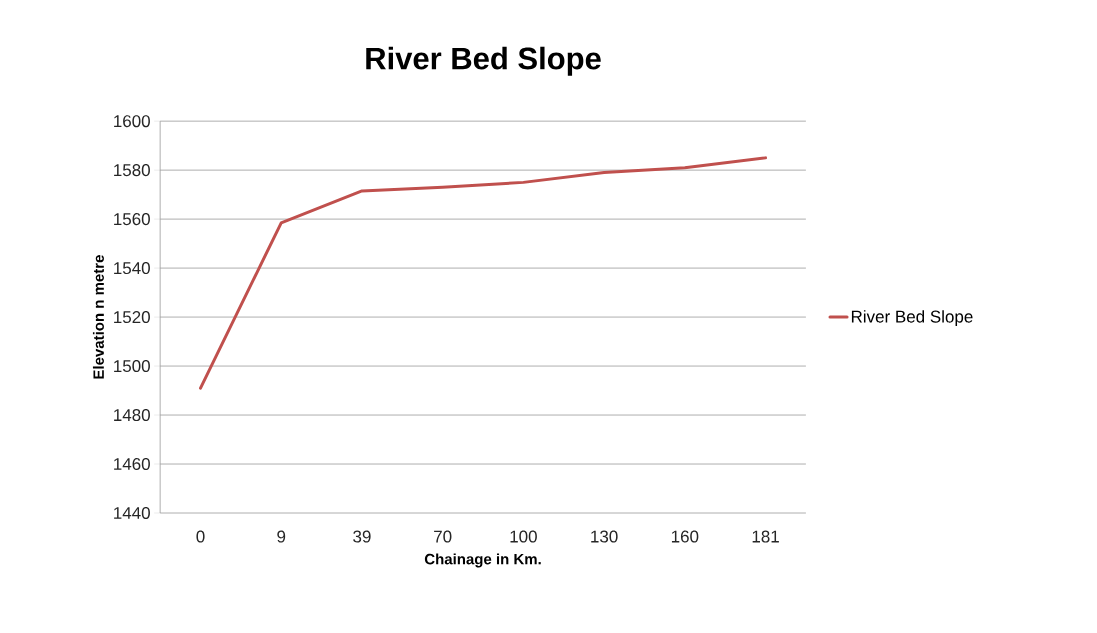 Image resolution: width=1097 pixels, height=633 pixels. What do you see at coordinates (132, 268) in the screenshot?
I see `y-tick-label: 1540` at bounding box center [132, 268].